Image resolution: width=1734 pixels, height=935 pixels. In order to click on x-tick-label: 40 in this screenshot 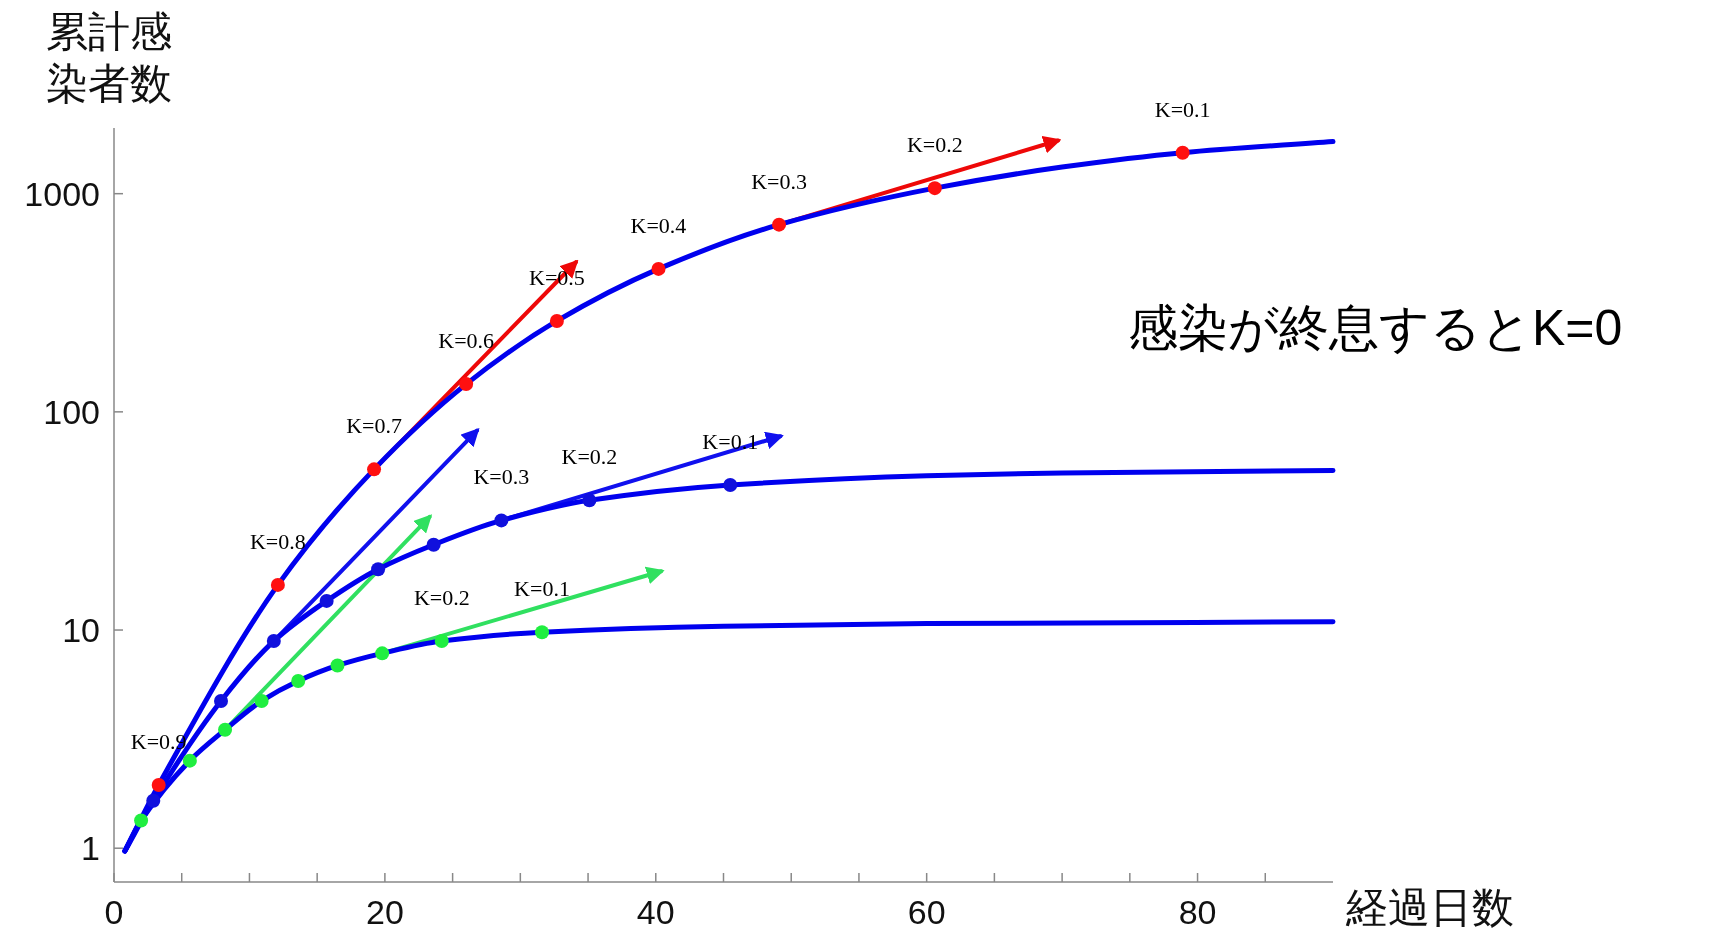, I will do `click(655, 912)`.